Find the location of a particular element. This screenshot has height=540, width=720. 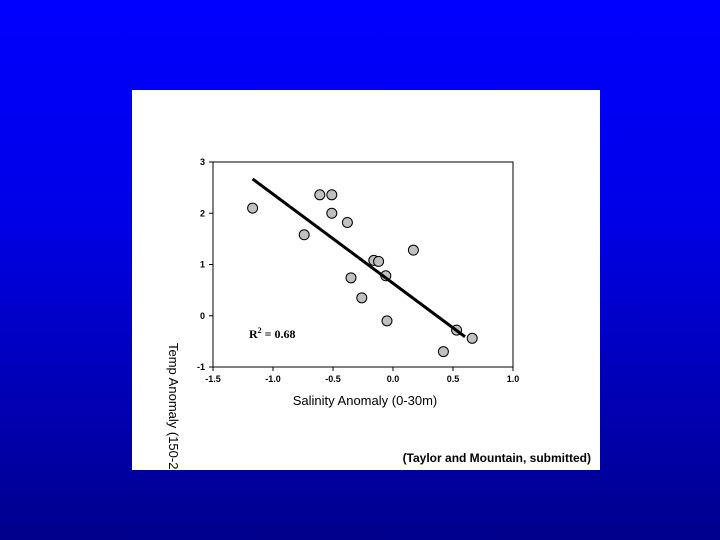

x-tick-label: 0.0 is located at coordinates (393, 379).